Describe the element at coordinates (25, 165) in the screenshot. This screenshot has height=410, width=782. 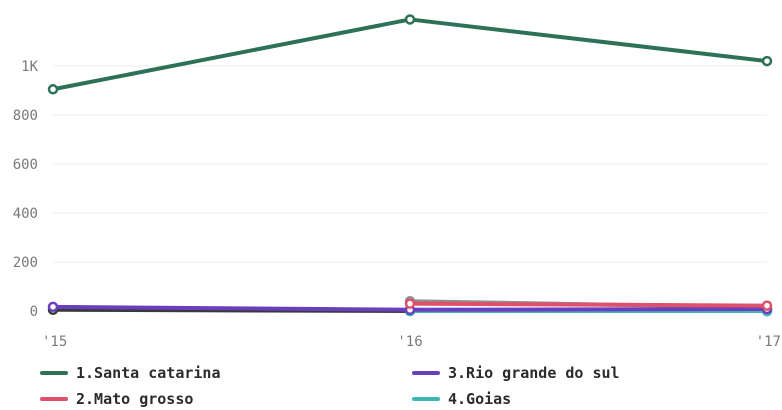
I see `y-tick-label-600: 600` at that location.